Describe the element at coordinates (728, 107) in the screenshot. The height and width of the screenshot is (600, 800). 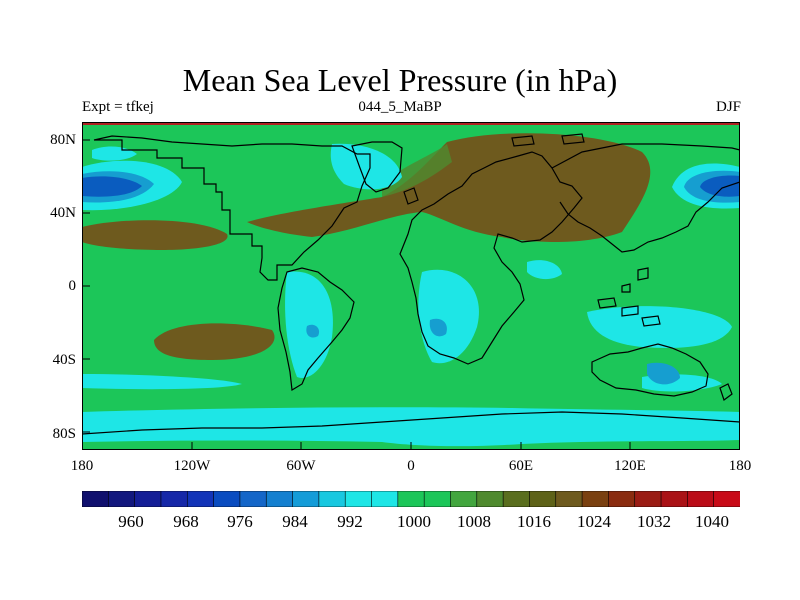
I see `season-label: DJF` at that location.